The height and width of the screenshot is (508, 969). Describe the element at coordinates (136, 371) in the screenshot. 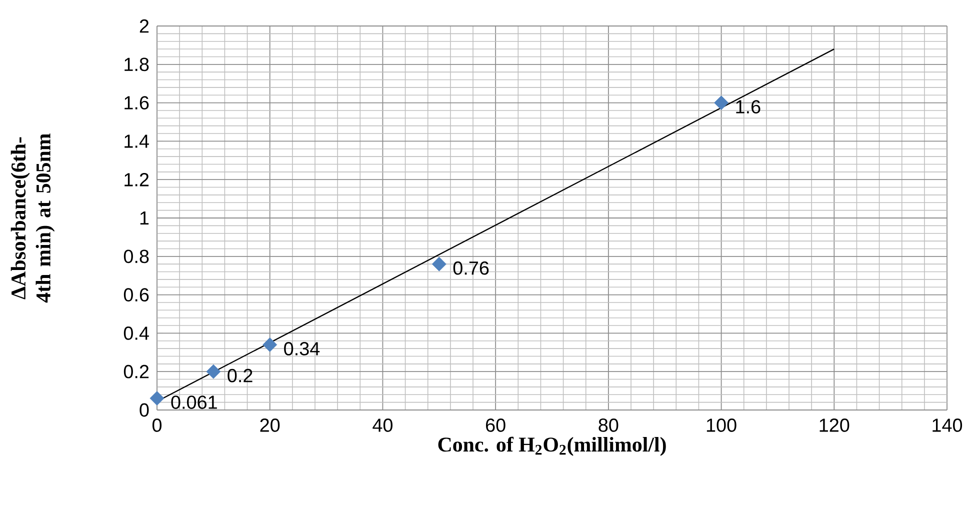

I see `y-tick-label: 0.2` at that location.